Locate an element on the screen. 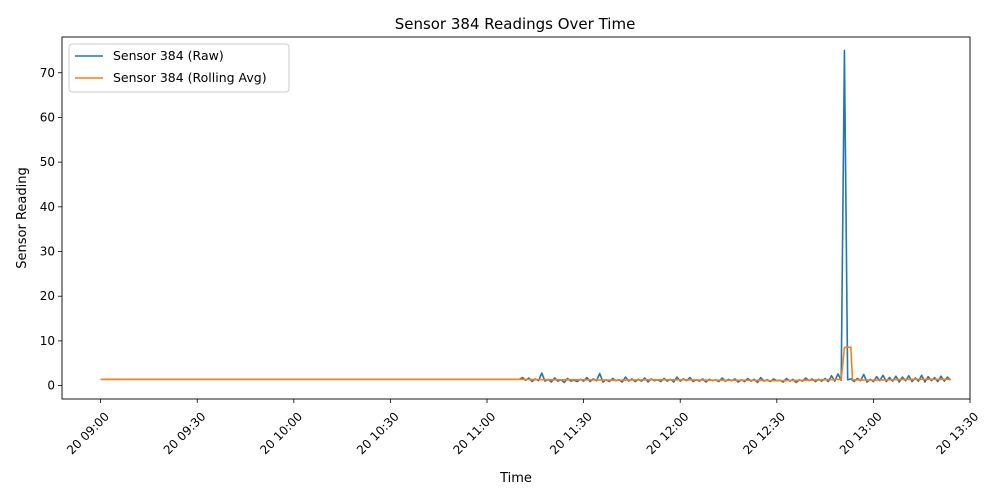 The width and height of the screenshot is (1000, 500). x-tick-label: 20 10:00 is located at coordinates (281, 433).